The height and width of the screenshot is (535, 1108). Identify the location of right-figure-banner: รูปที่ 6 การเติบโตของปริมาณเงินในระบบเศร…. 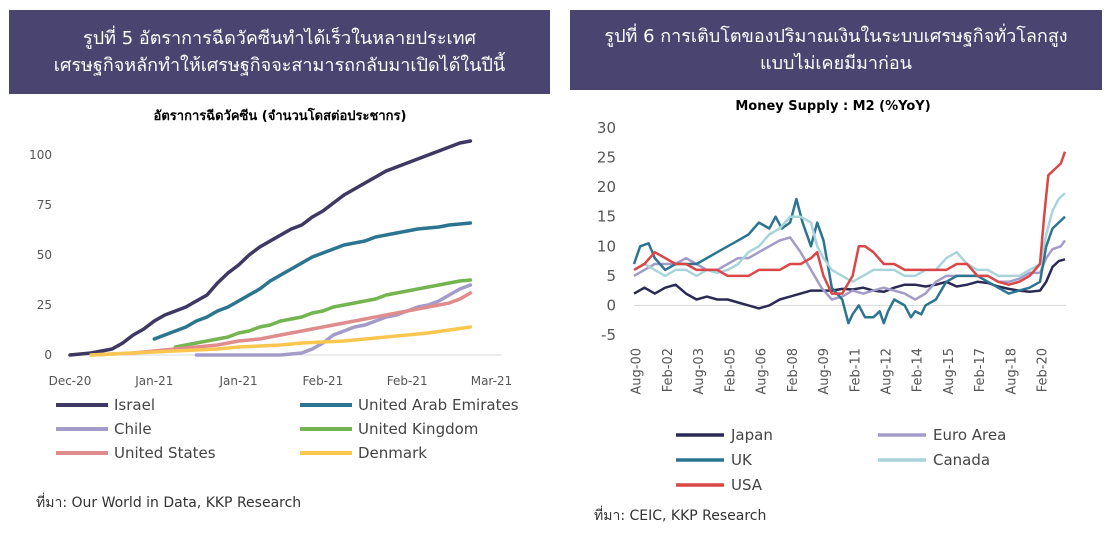
(836, 50).